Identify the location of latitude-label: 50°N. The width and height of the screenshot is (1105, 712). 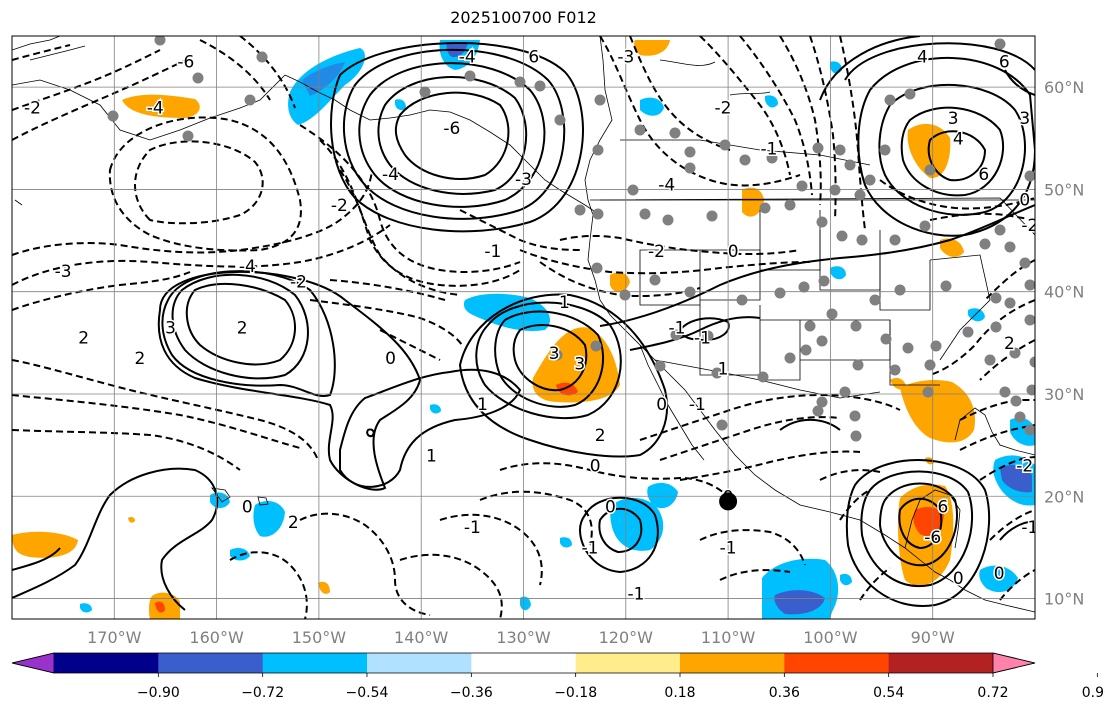
(1064, 189).